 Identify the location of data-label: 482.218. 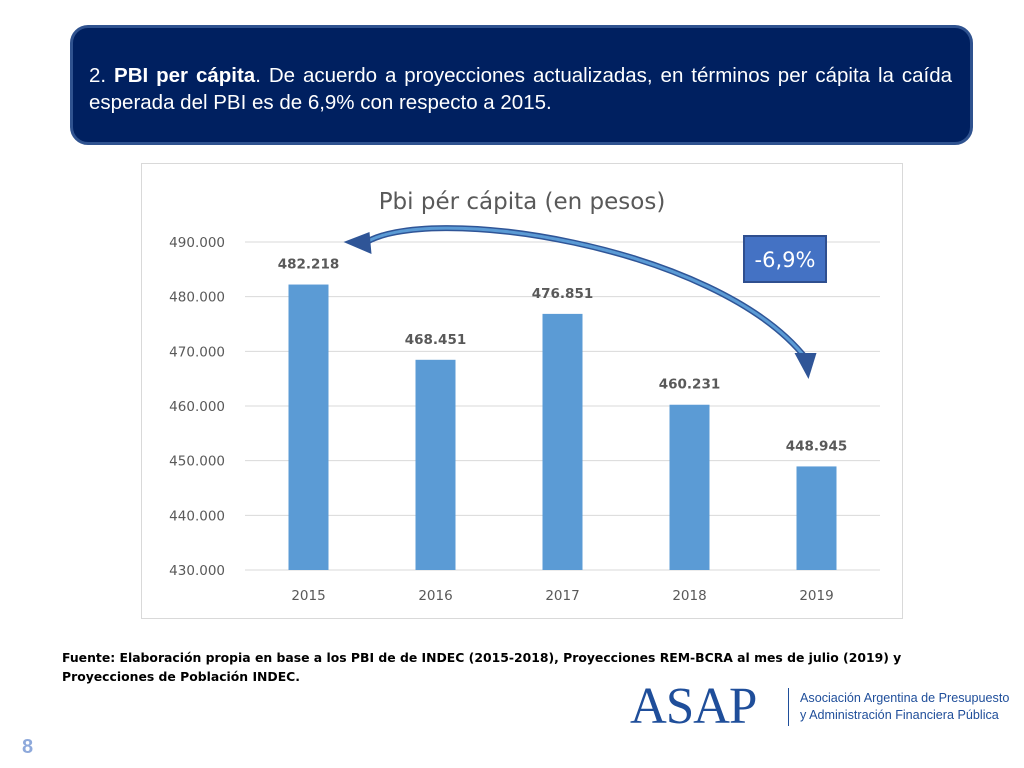
(309, 265).